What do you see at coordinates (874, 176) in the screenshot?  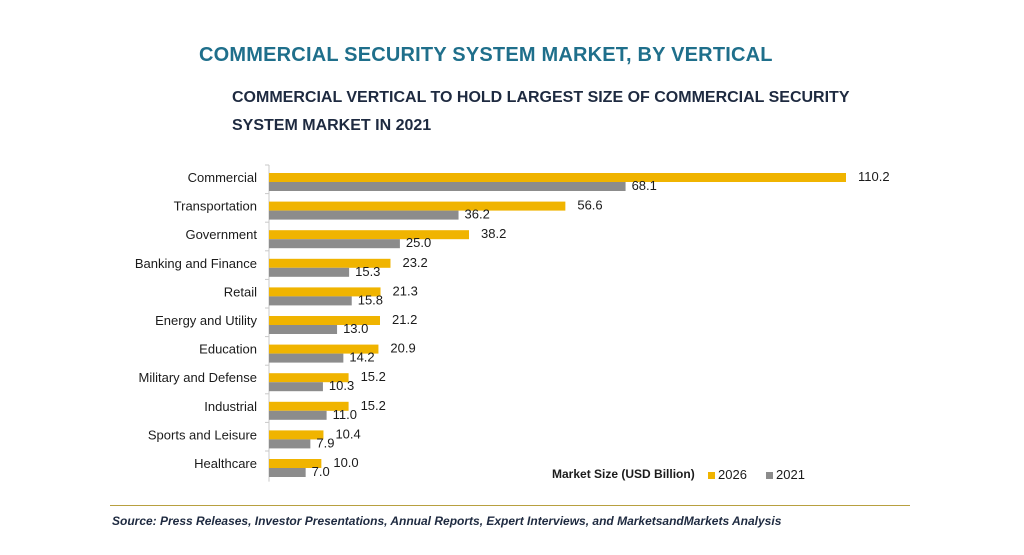 I see `value-label-2026: 110.2` at bounding box center [874, 176].